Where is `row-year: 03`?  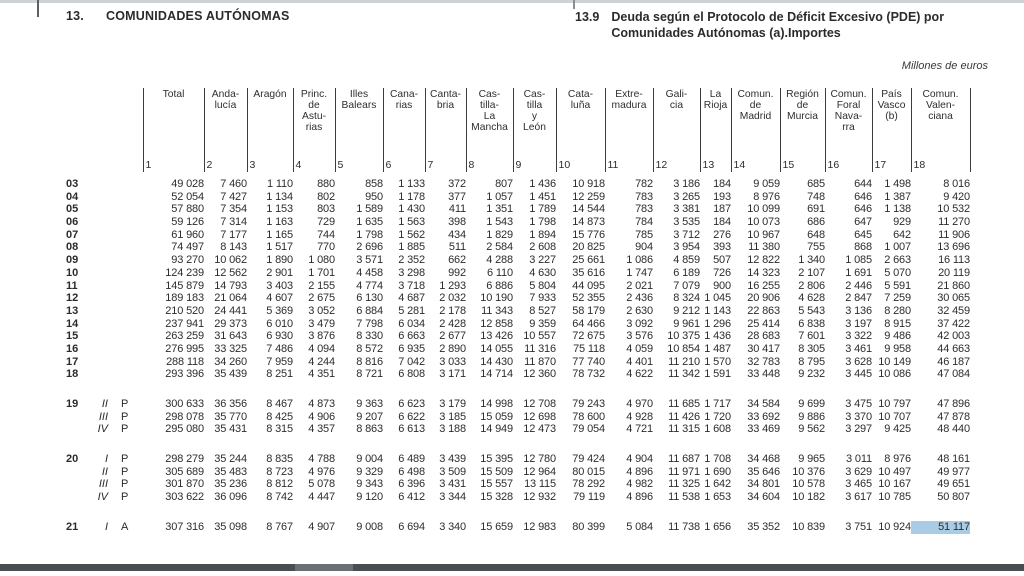 row-year: 03 is located at coordinates (72, 184).